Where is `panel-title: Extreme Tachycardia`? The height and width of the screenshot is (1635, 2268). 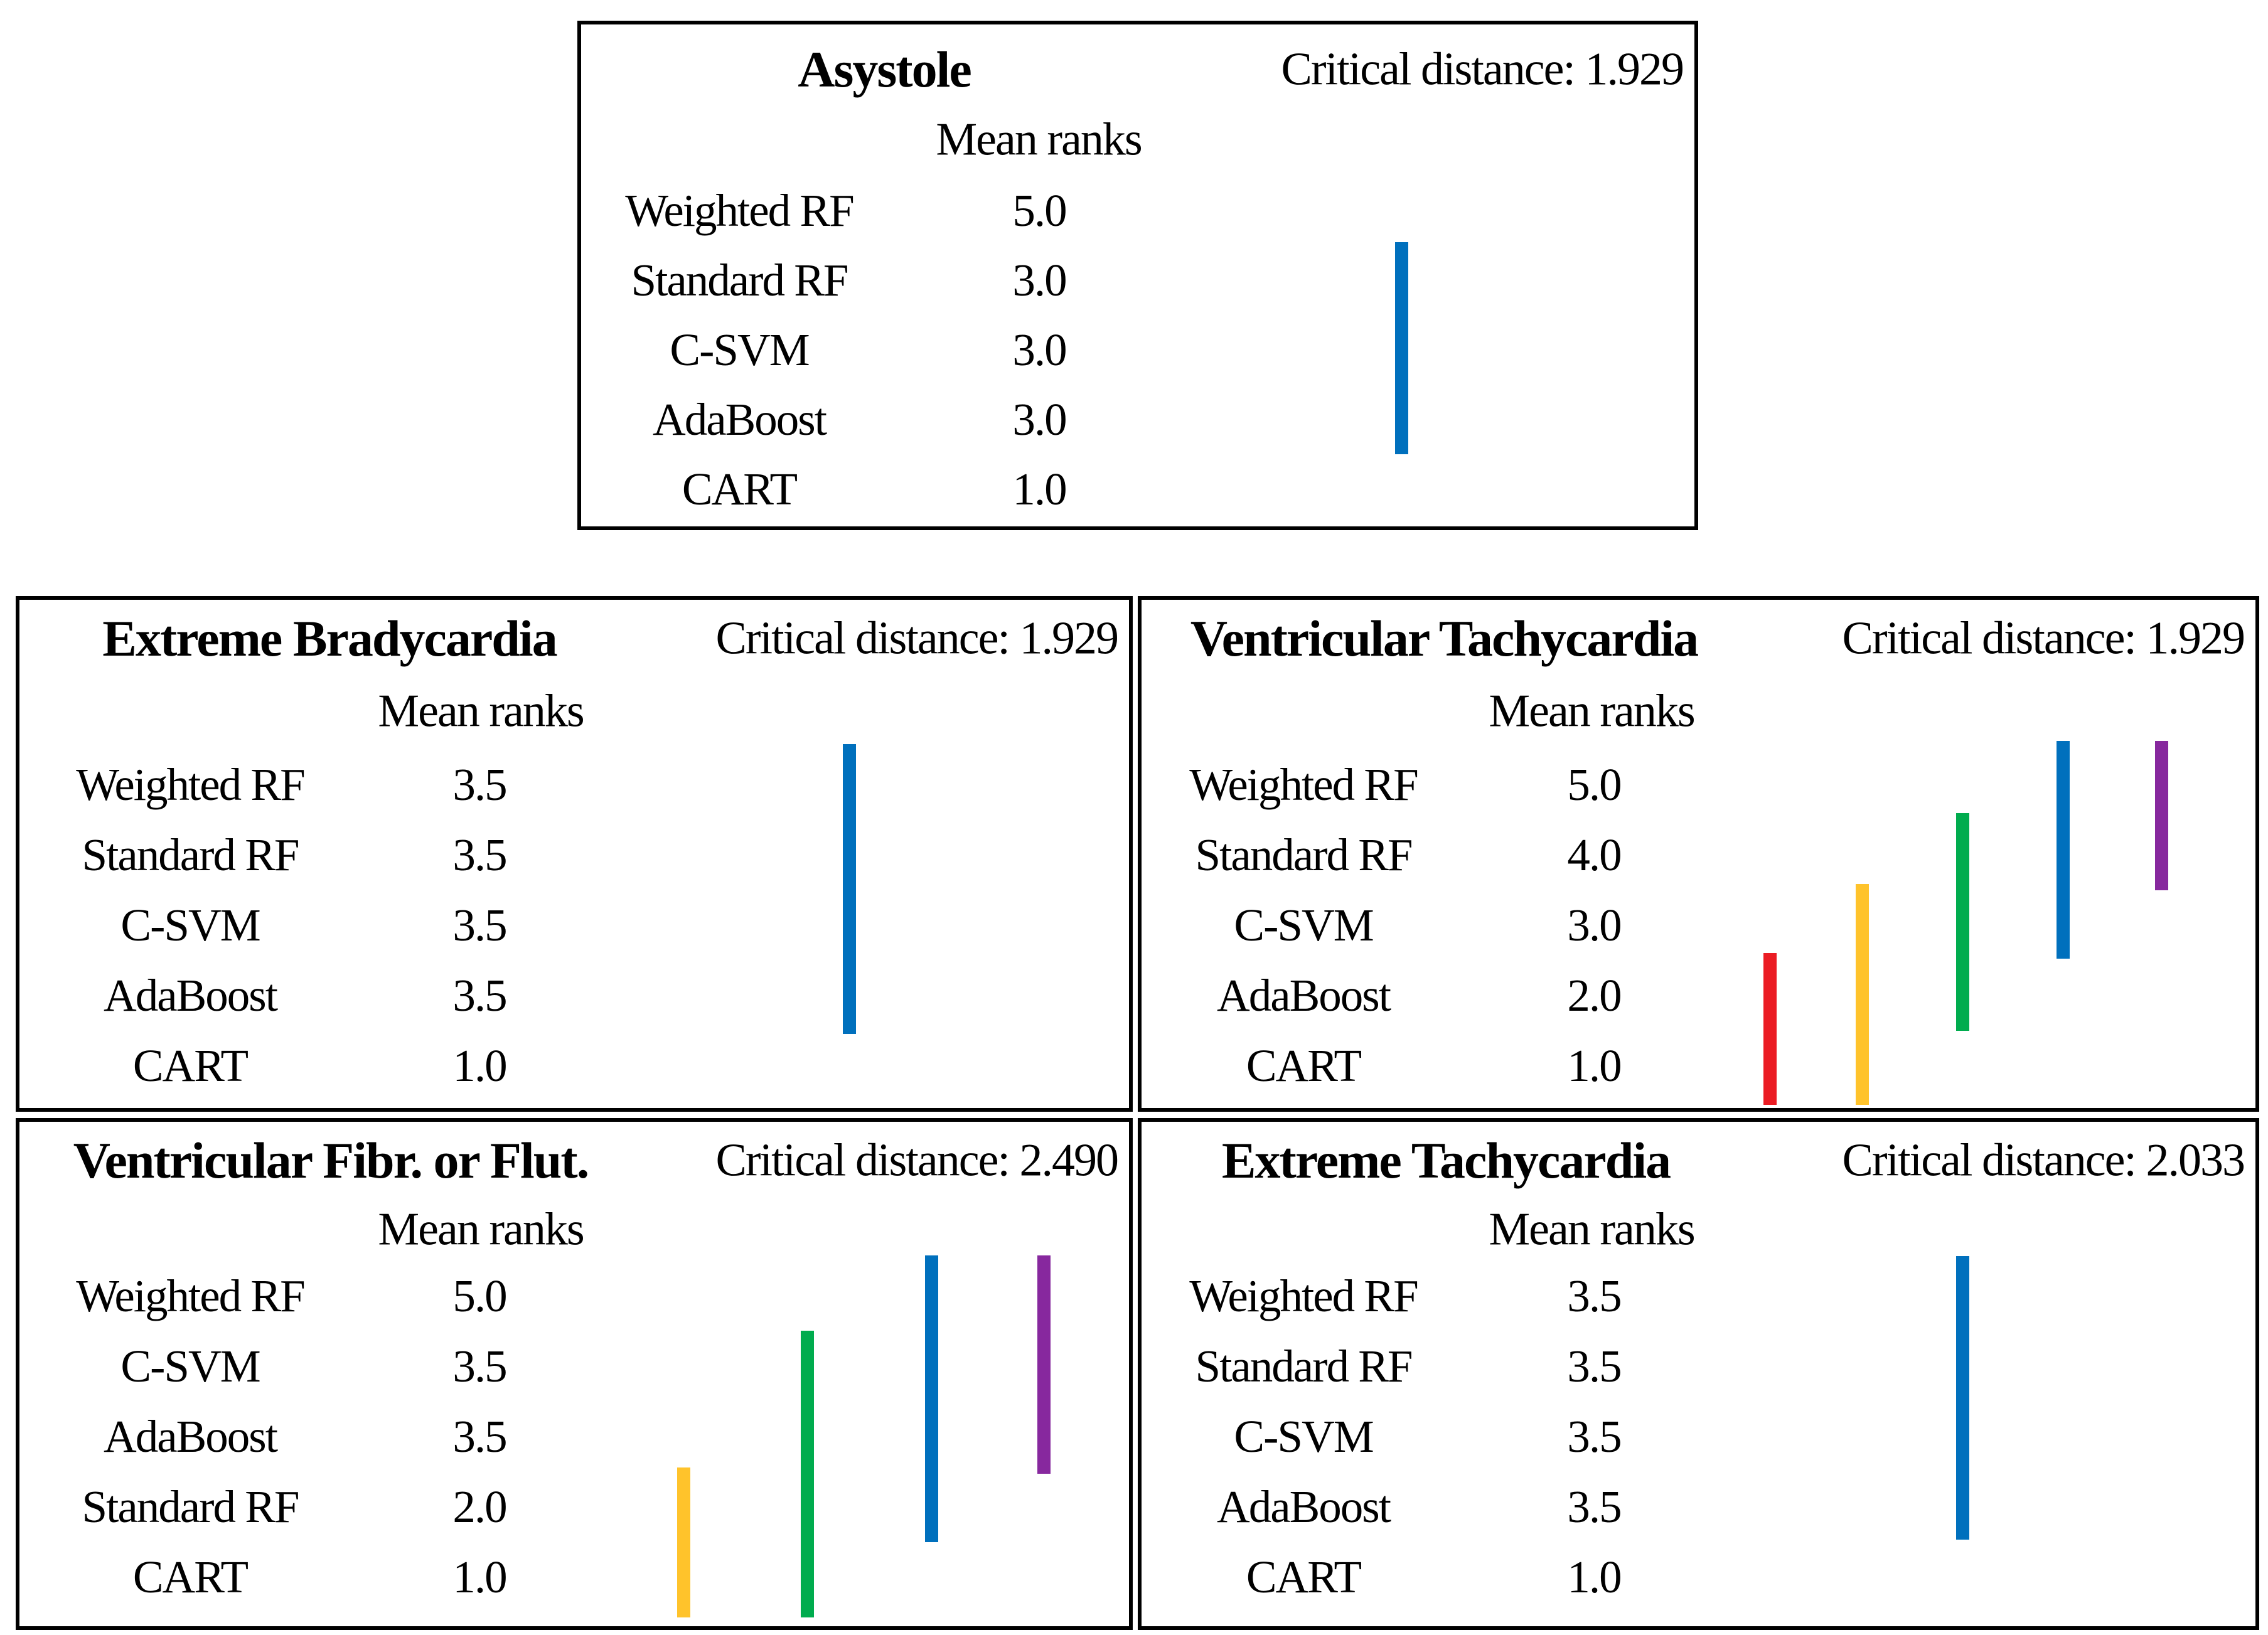
panel-title: Extreme Tachycardia is located at coordinates (1446, 1160).